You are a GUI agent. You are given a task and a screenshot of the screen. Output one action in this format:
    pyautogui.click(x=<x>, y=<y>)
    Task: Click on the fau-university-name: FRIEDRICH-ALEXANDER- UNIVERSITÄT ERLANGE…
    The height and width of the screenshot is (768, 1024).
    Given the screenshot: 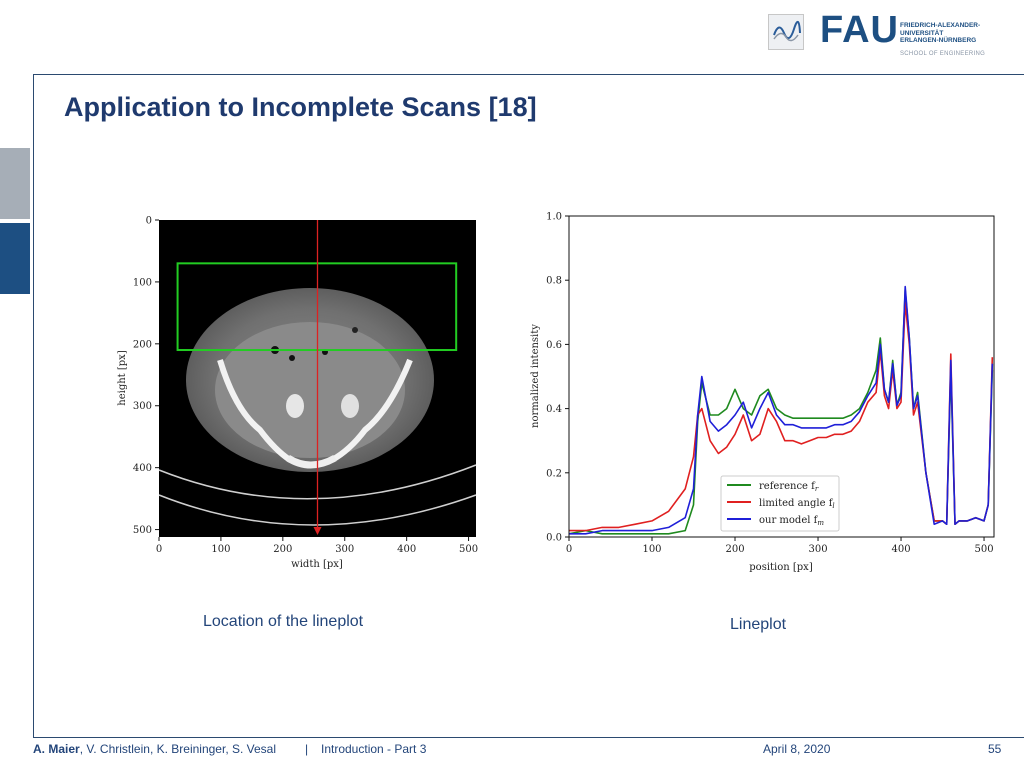 What is the action you would take?
    pyautogui.click(x=940, y=33)
    